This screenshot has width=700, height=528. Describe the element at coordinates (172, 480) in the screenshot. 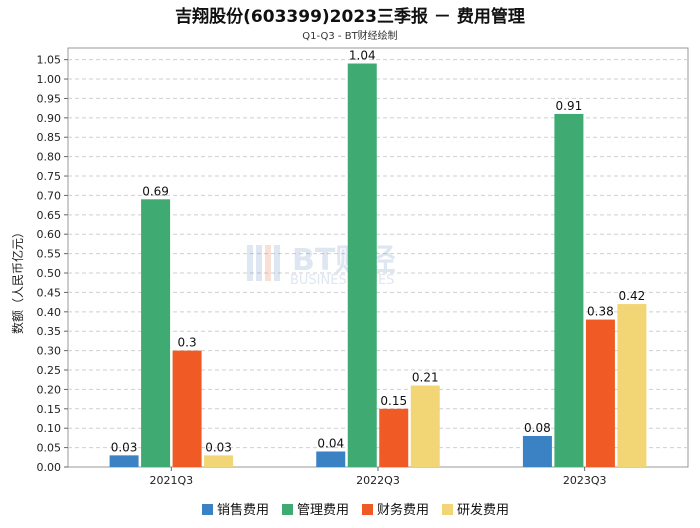

I see `x-tick-label: 2021Q3` at that location.